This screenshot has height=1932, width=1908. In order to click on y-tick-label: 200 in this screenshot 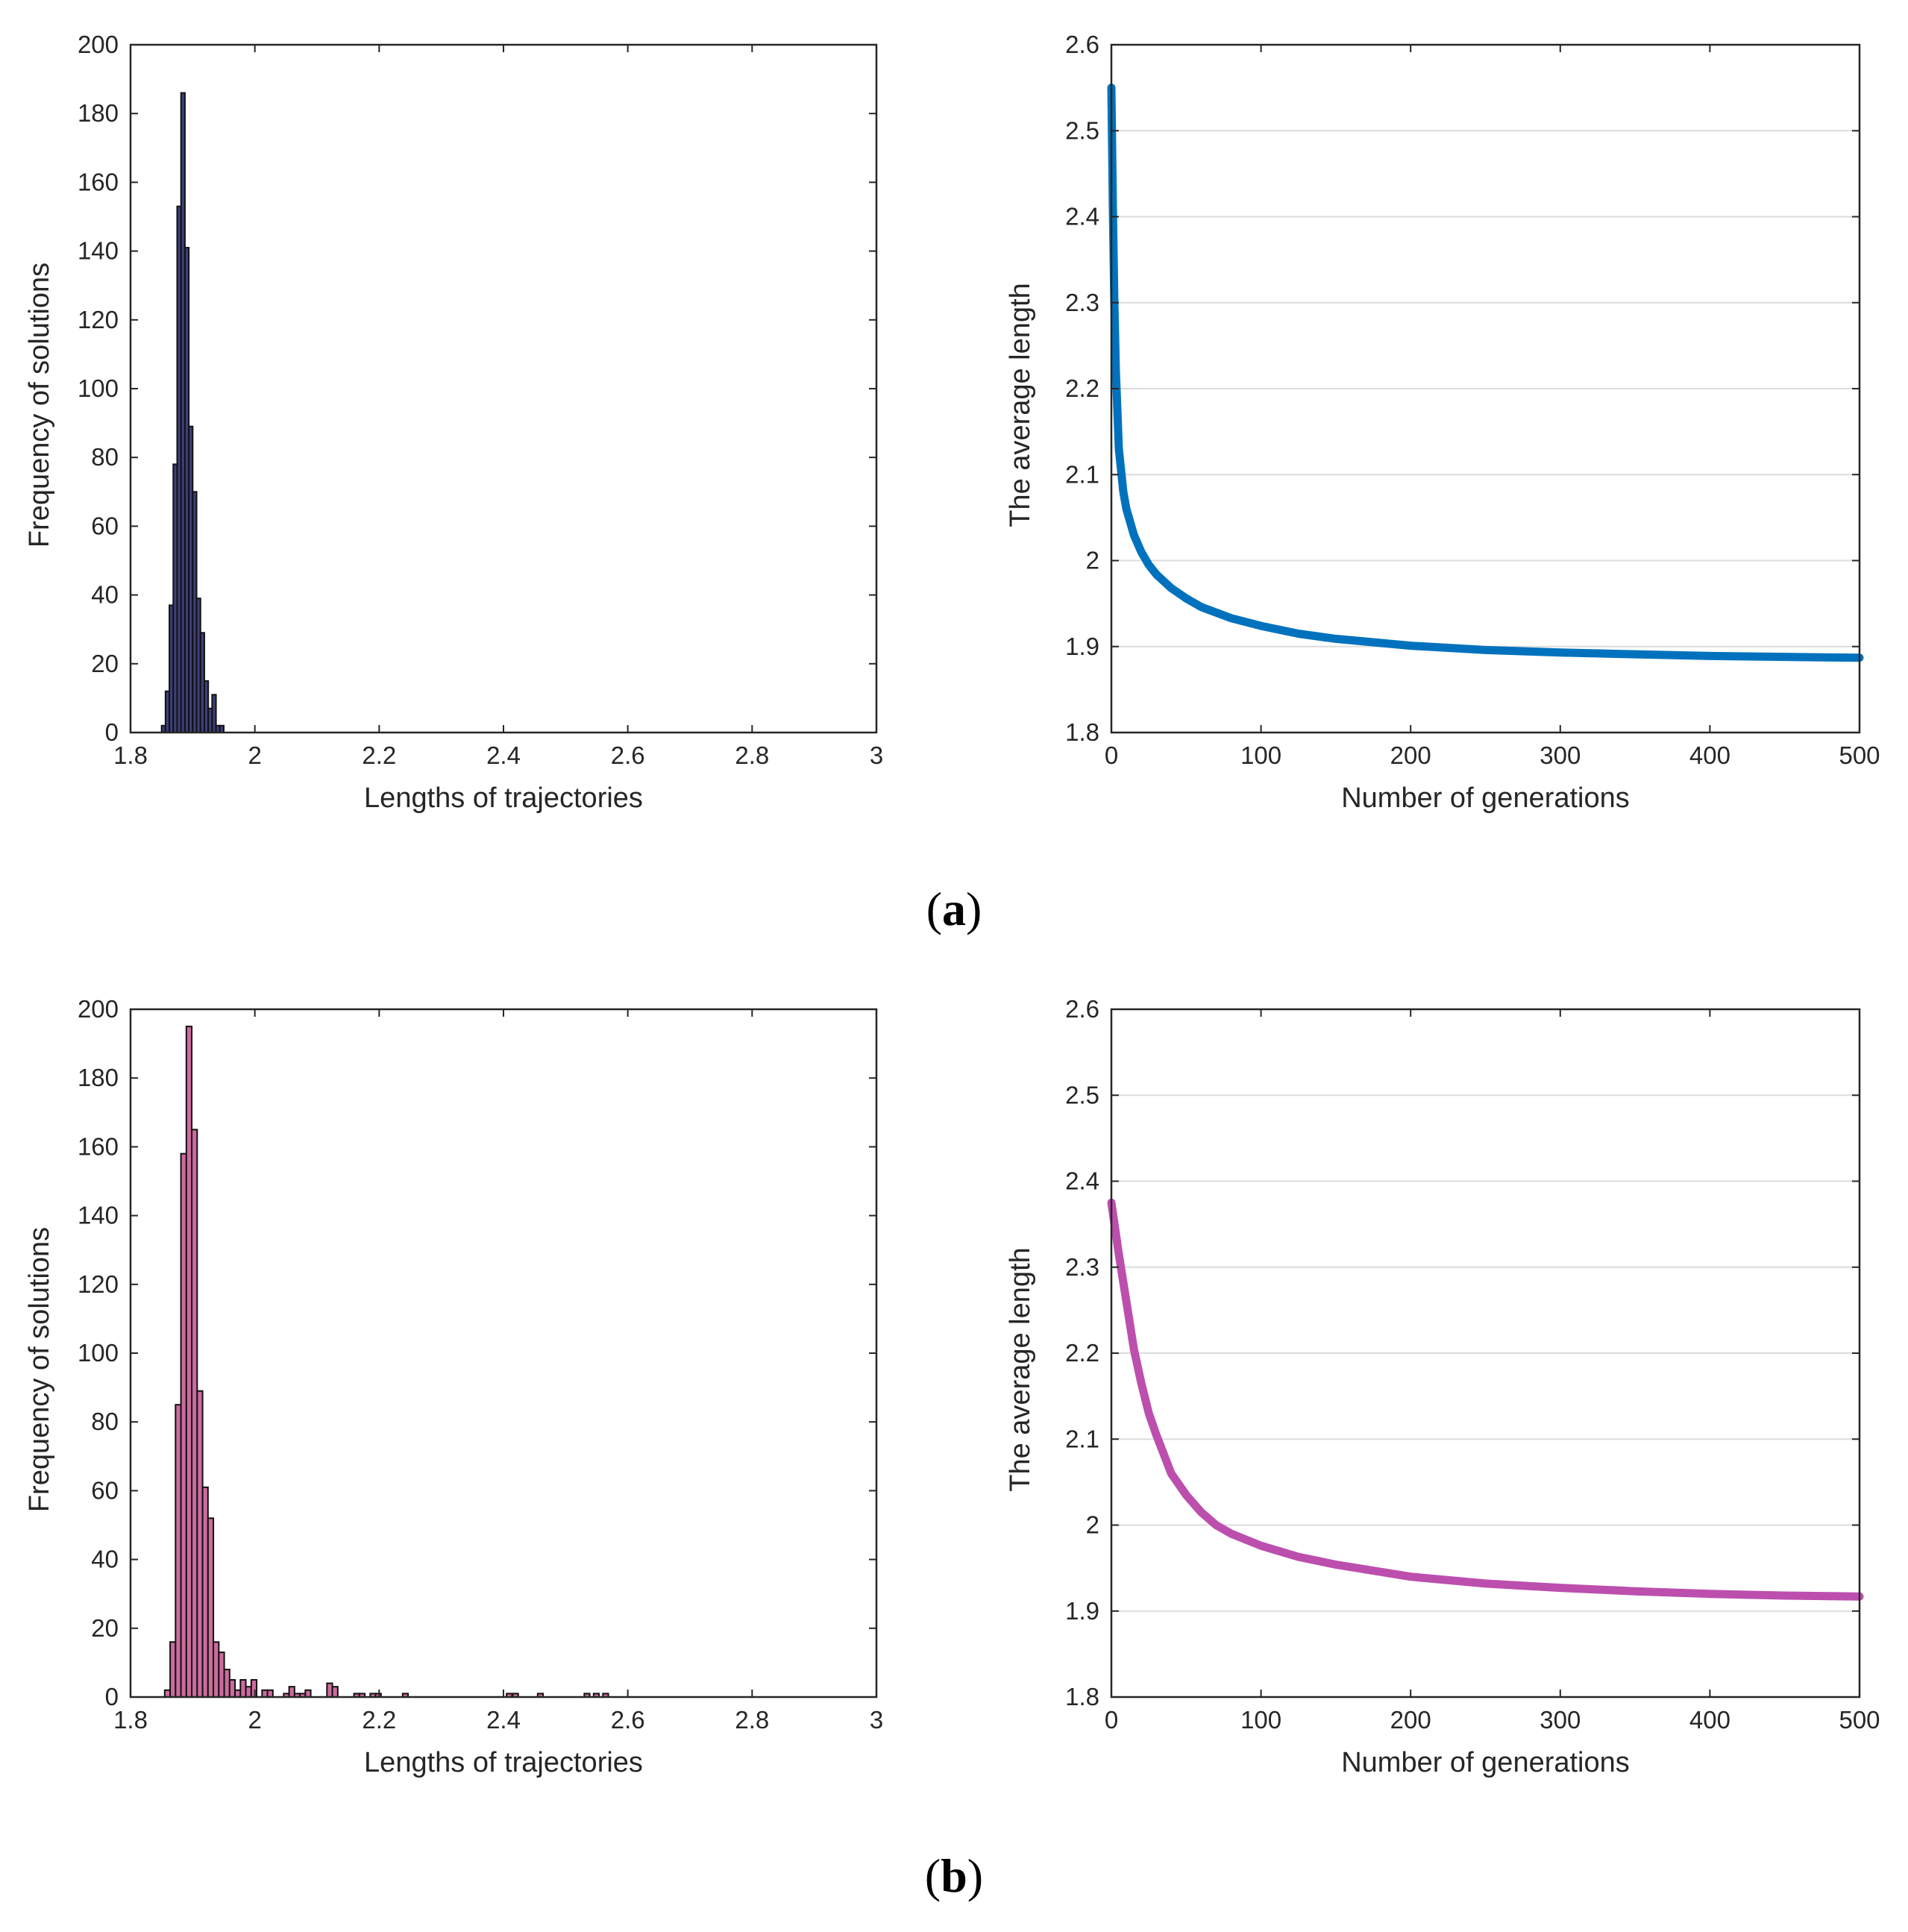, I will do `click(98, 1009)`.